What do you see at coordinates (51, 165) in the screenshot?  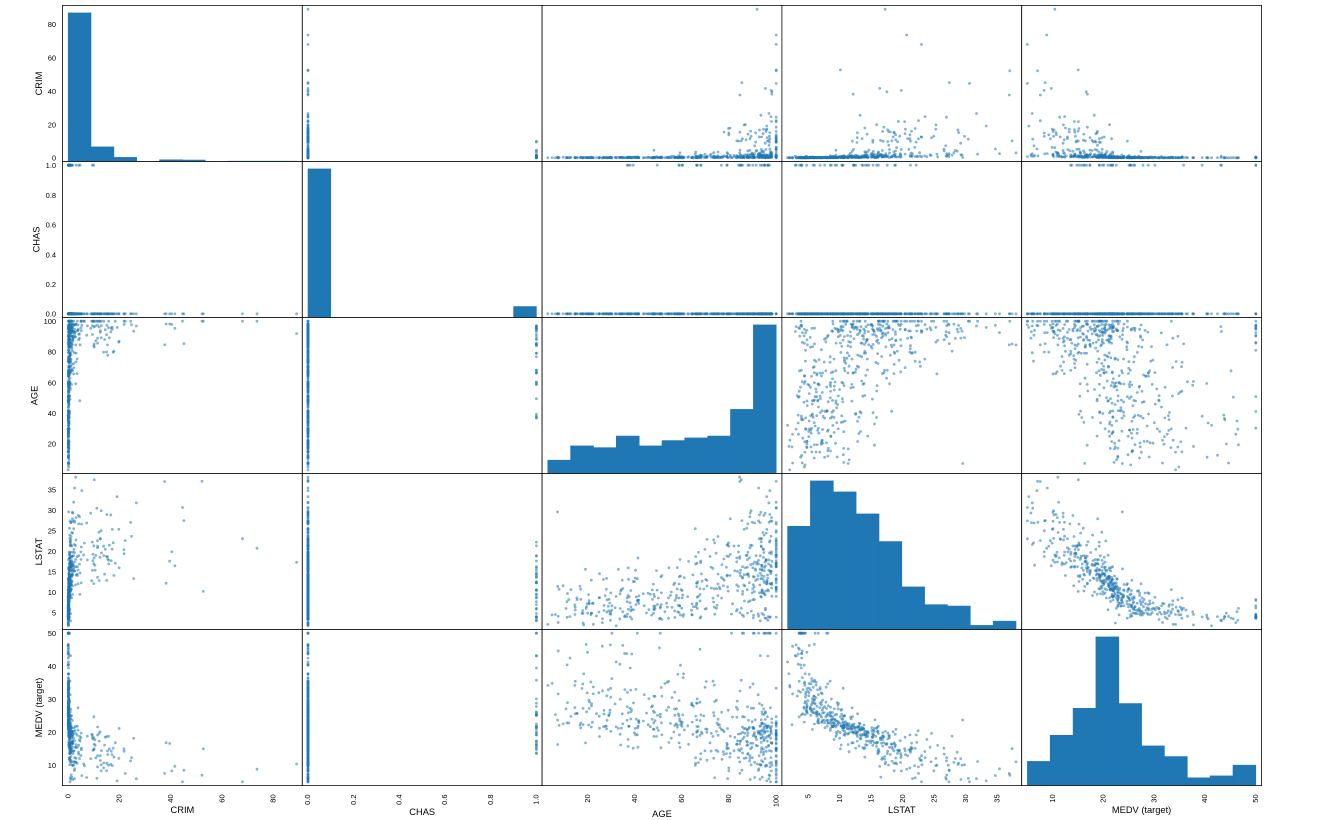 I see `svg-text: 1.0` at bounding box center [51, 165].